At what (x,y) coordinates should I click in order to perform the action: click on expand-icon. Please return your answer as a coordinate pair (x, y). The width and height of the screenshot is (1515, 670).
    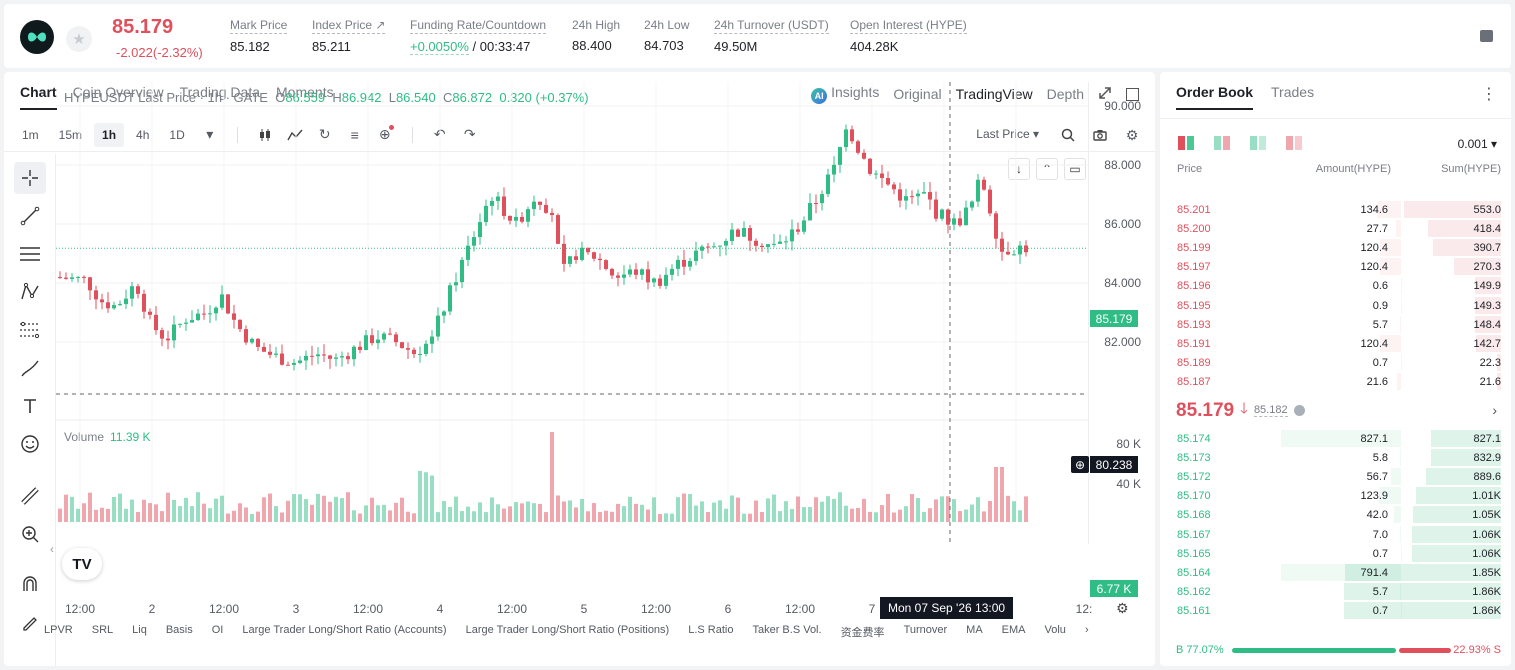
    Looking at the image, I should click on (1105, 94).